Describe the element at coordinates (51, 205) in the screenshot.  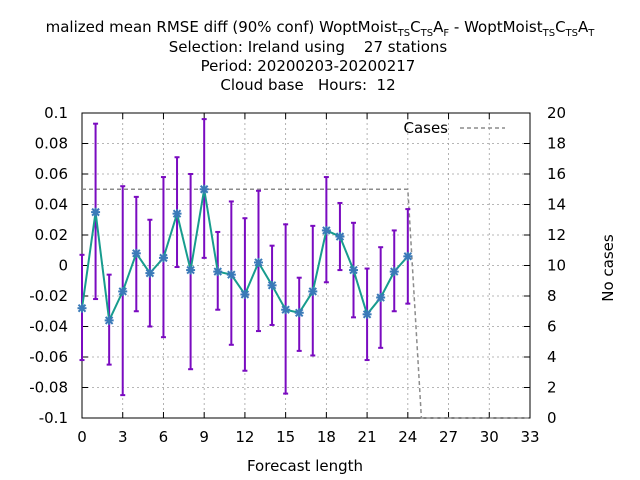
I see `y-tick-label: 0.04` at that location.